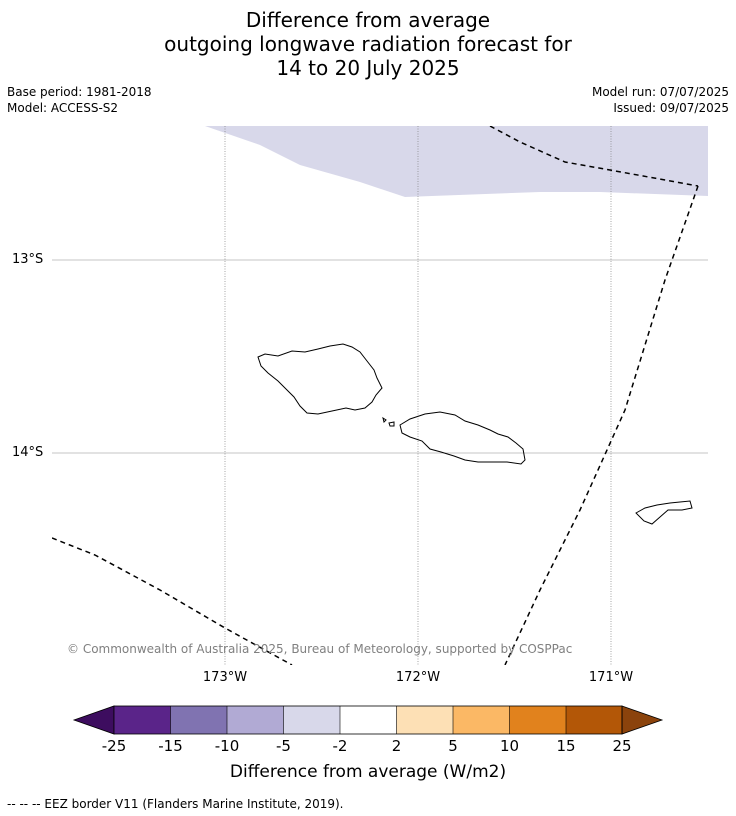 Image resolution: width=736 pixels, height=816 pixels. I want to click on apolima-island, so click(384, 419).